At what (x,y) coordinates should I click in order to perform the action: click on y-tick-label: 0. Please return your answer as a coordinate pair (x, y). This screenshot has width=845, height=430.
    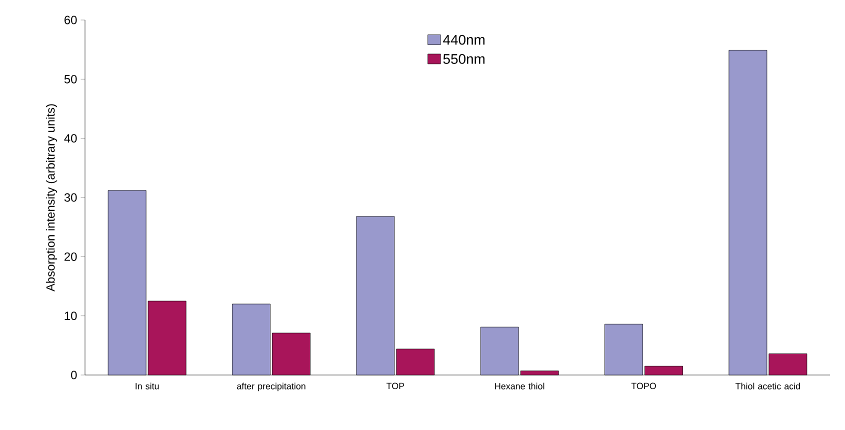
    Looking at the image, I should click on (74, 375).